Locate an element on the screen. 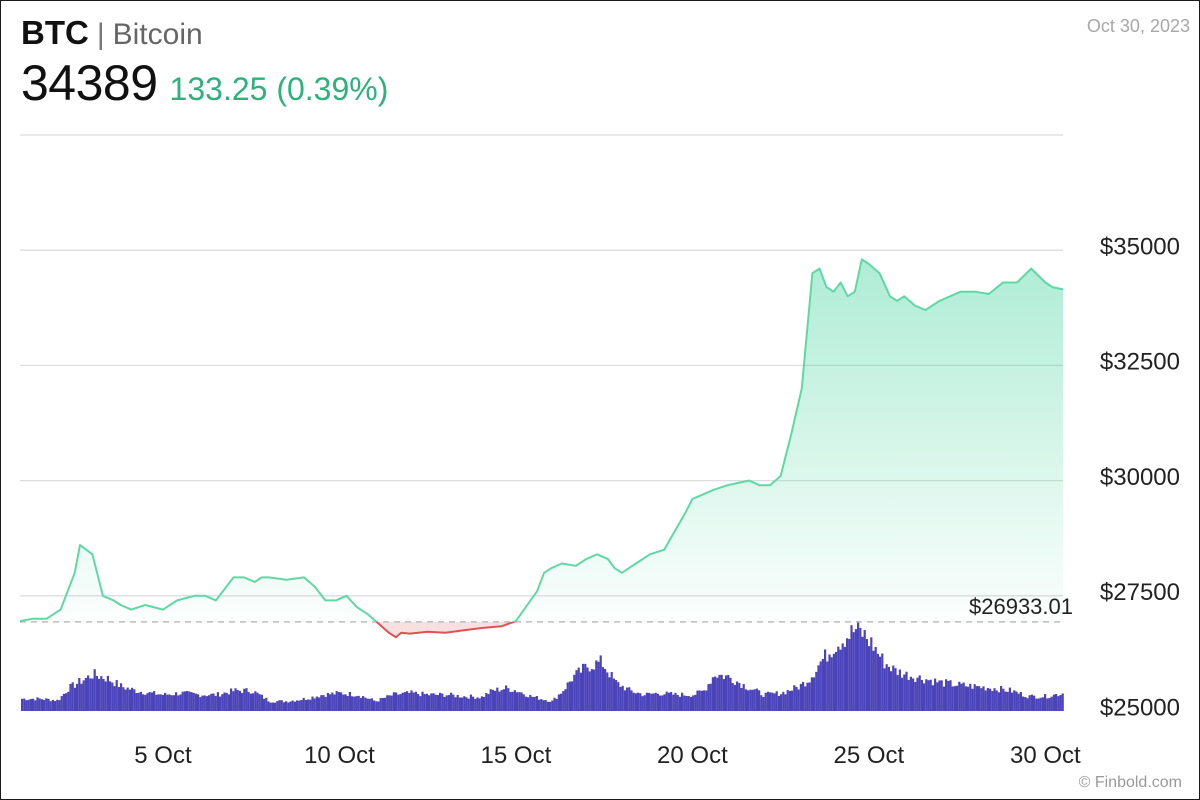  source-credit: © Finbold.com is located at coordinates (1130, 782).